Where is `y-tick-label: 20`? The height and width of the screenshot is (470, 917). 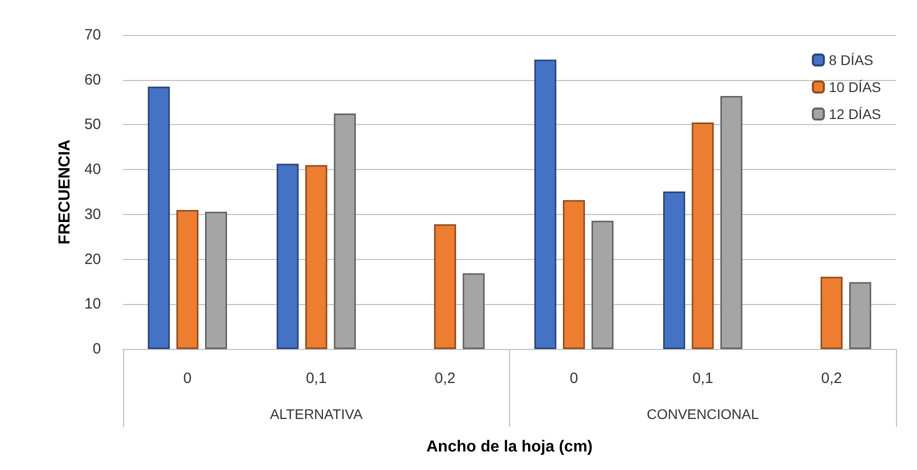
y-tick-label: 20 is located at coordinates (92, 259).